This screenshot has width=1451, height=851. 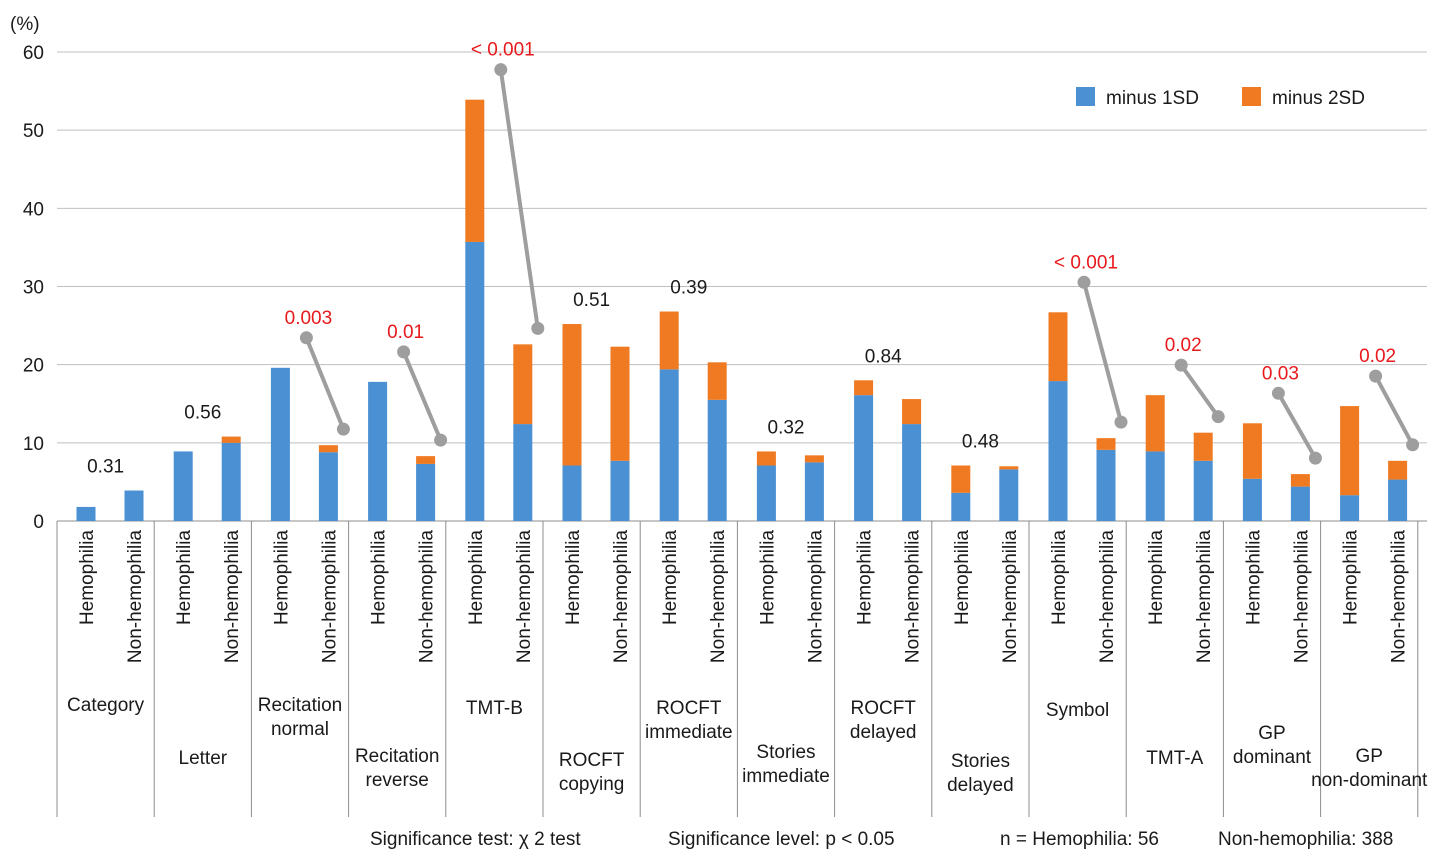 What do you see at coordinates (592, 784) in the screenshot?
I see `group-label: copying` at bounding box center [592, 784].